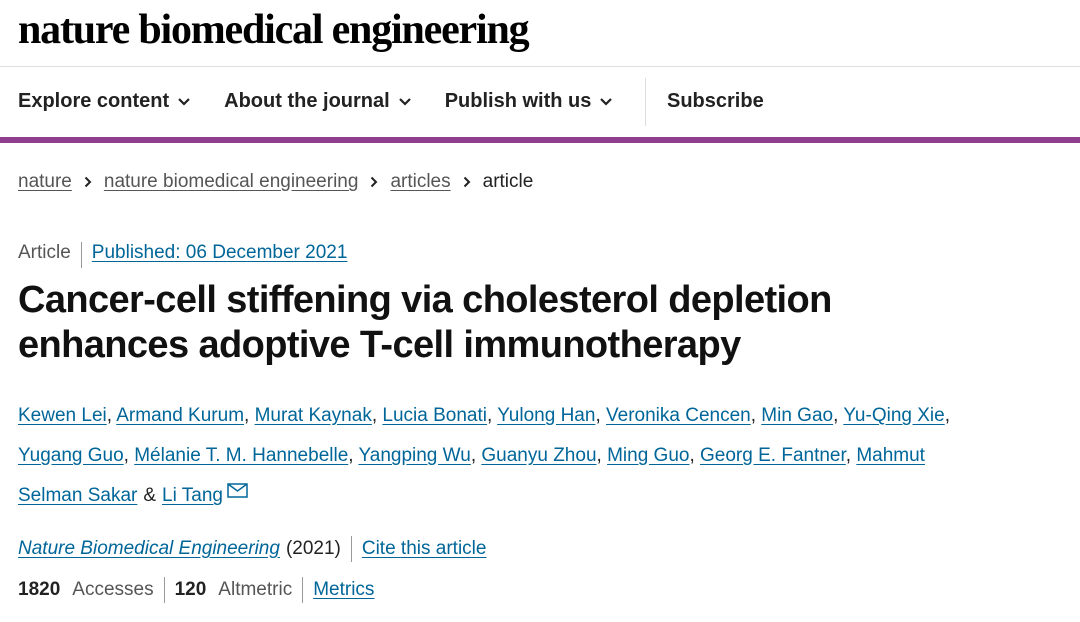  What do you see at coordinates (678, 415) in the screenshot?
I see `author-name: Veronika Cencen` at bounding box center [678, 415].